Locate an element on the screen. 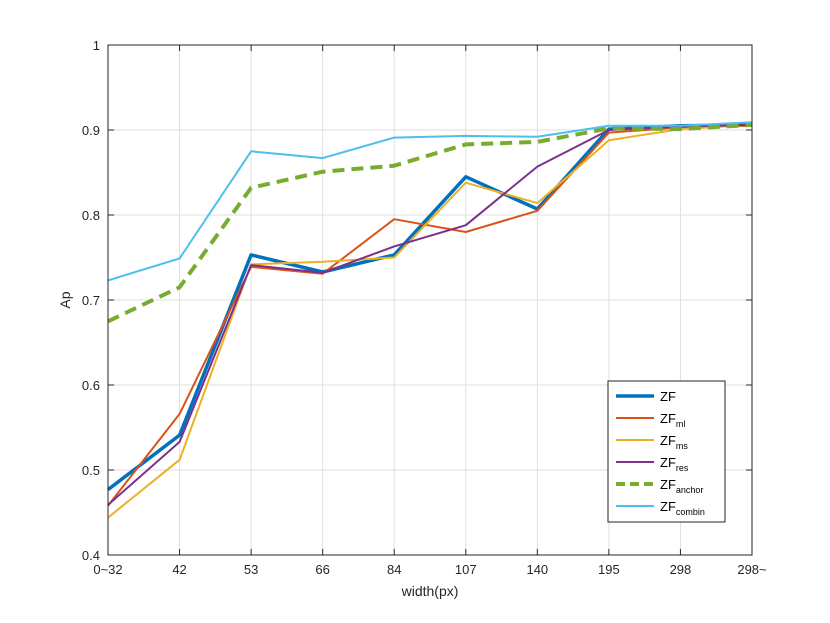 This screenshot has height=623, width=830. legend: ZF ZFml ZFms ZFres ZFanchor ZFcombin is located at coordinates (666, 451).